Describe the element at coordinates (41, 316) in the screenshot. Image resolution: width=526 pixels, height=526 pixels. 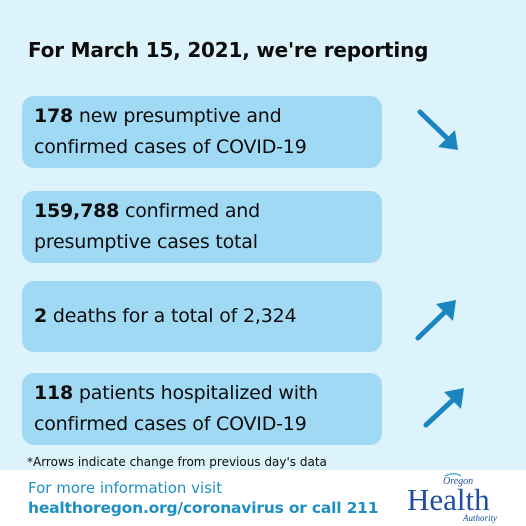
I see `stat-number: 2` at that location.